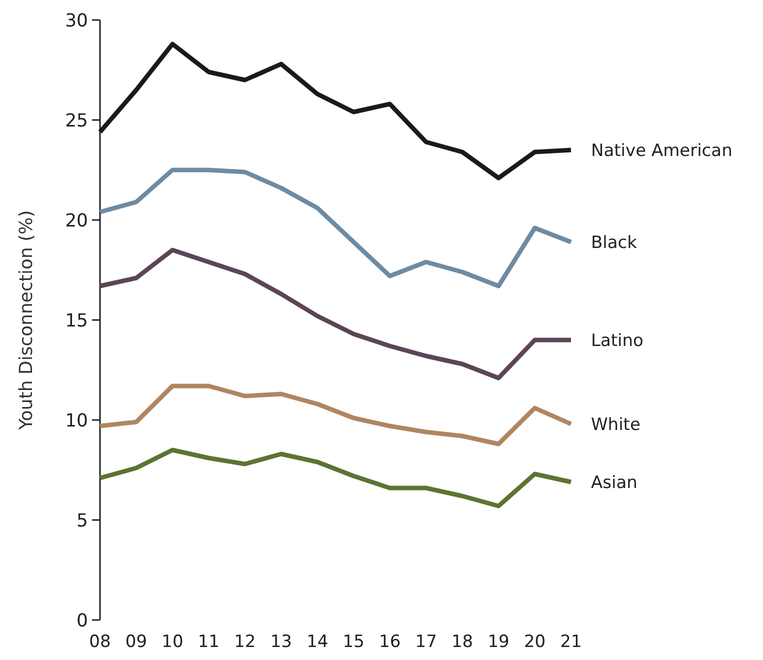  Describe the element at coordinates (76, 421) in the screenshot. I see `y-tick-label: 10` at that location.